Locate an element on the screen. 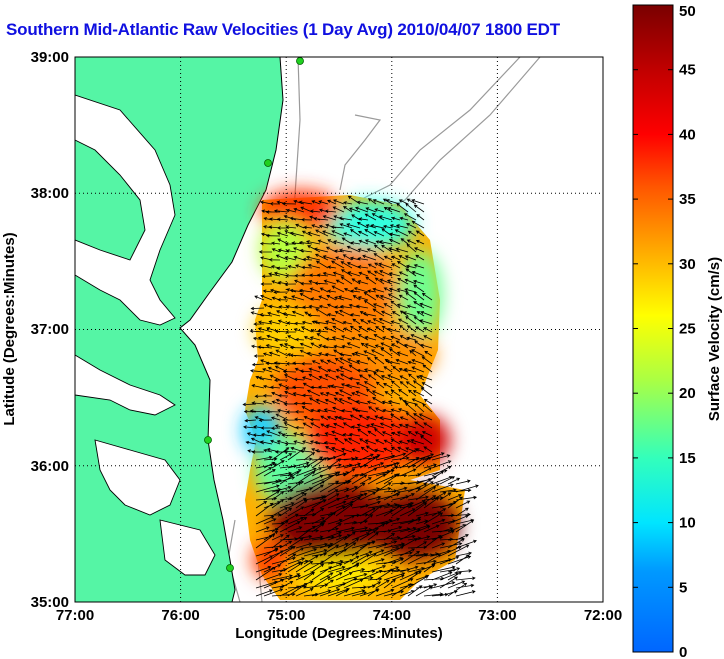 The width and height of the screenshot is (724, 659). colorbar-tick-label: 50 is located at coordinates (687, 11).